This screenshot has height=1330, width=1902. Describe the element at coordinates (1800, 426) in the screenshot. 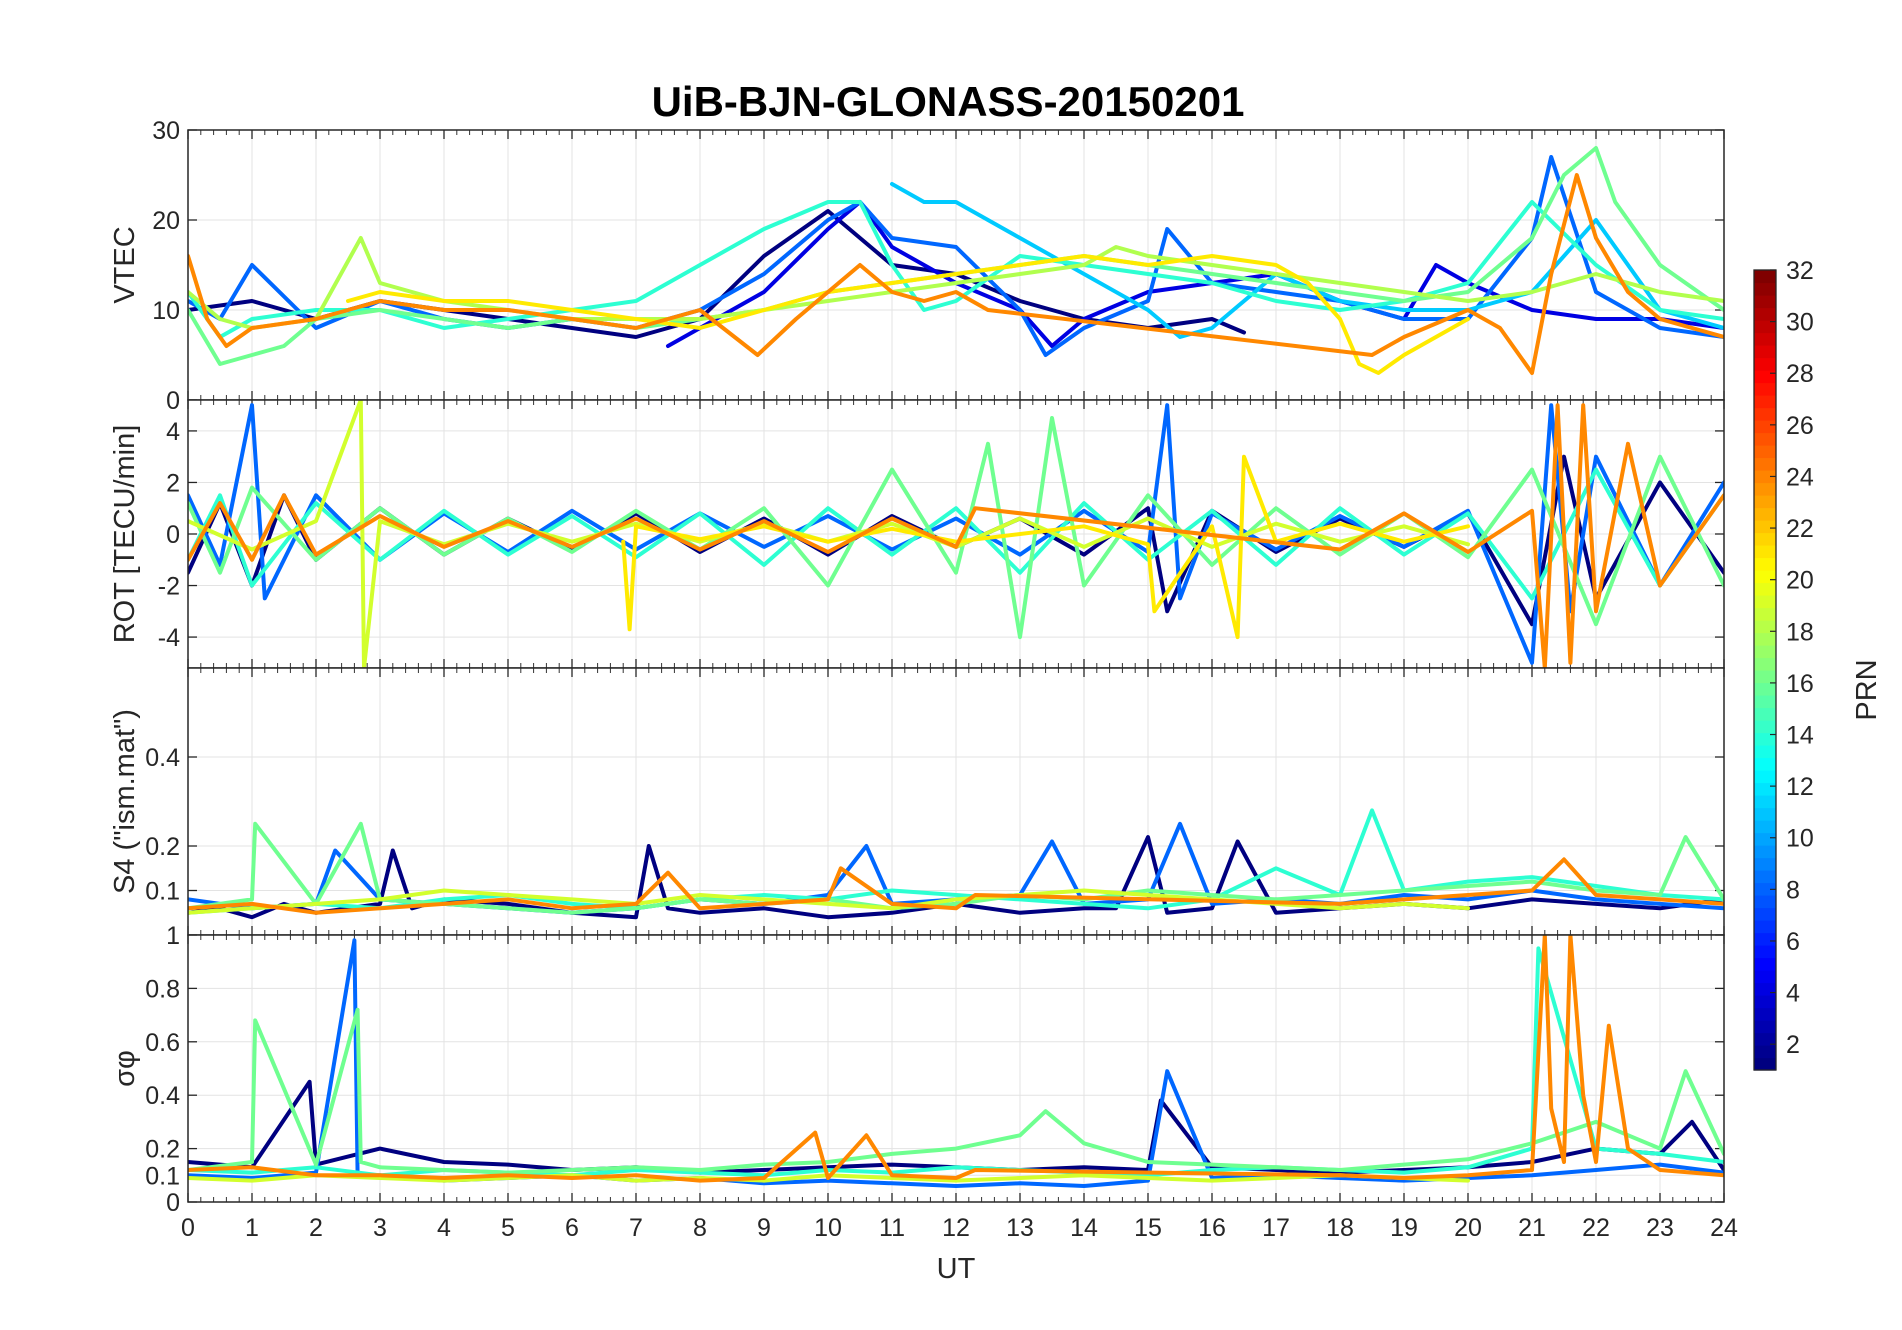

I see `colorbar-tick-label: 26` at that location.